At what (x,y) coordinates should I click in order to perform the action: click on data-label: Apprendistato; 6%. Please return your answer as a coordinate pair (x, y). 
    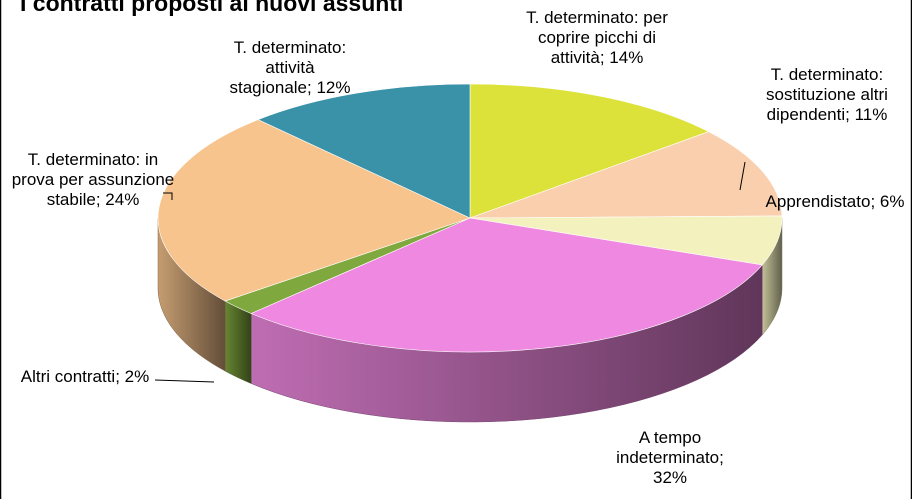
    Looking at the image, I should click on (835, 202).